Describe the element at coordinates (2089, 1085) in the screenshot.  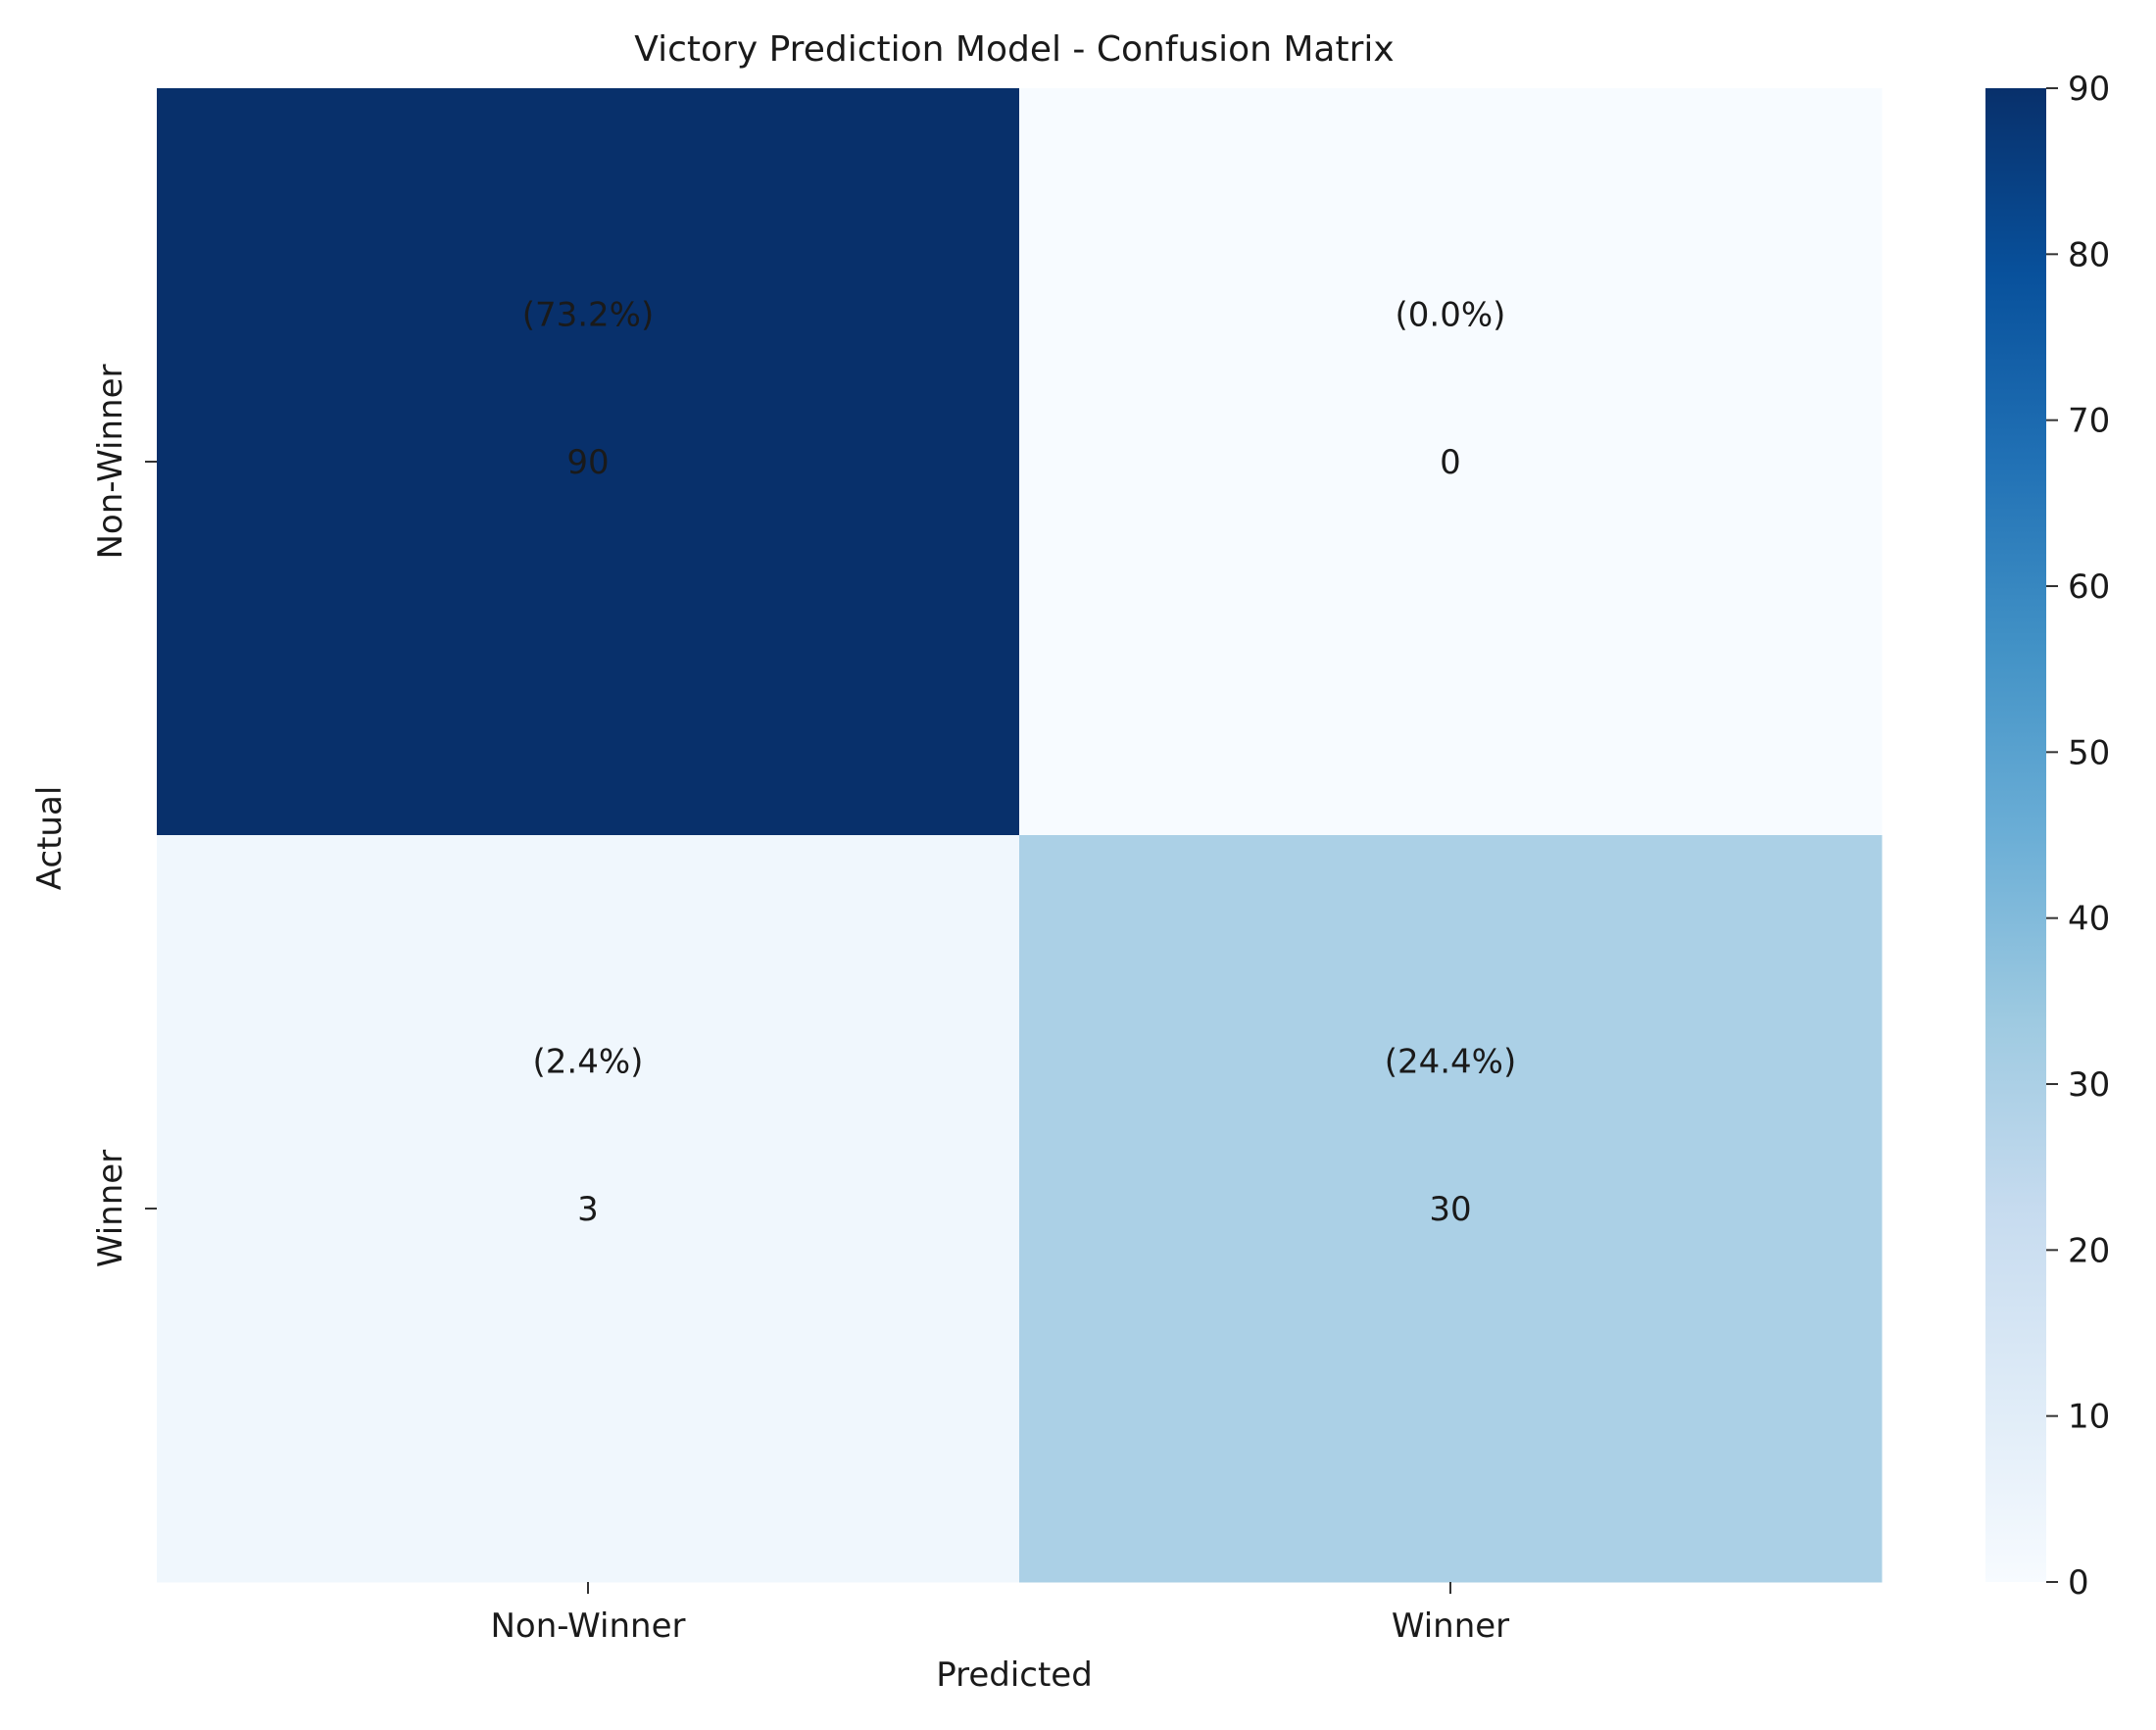
I see `colorbar-tick-label: 30` at that location.